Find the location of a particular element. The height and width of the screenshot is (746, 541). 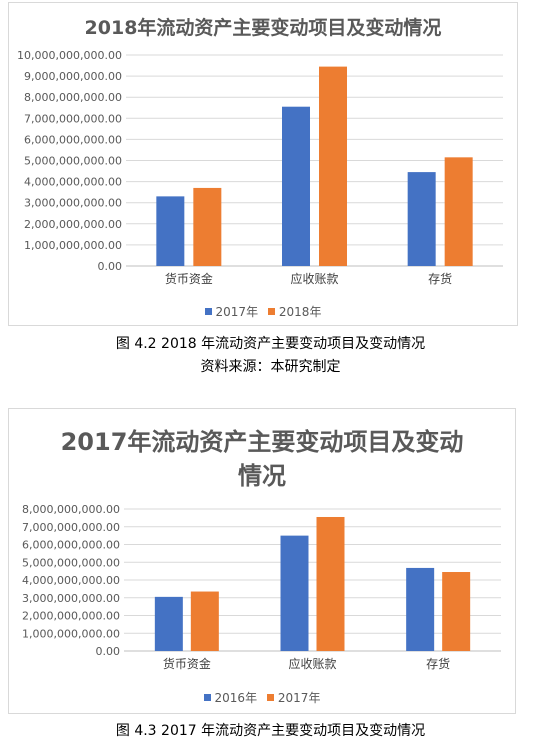

legend-item-series-2: 2017年 is located at coordinates (293, 697).